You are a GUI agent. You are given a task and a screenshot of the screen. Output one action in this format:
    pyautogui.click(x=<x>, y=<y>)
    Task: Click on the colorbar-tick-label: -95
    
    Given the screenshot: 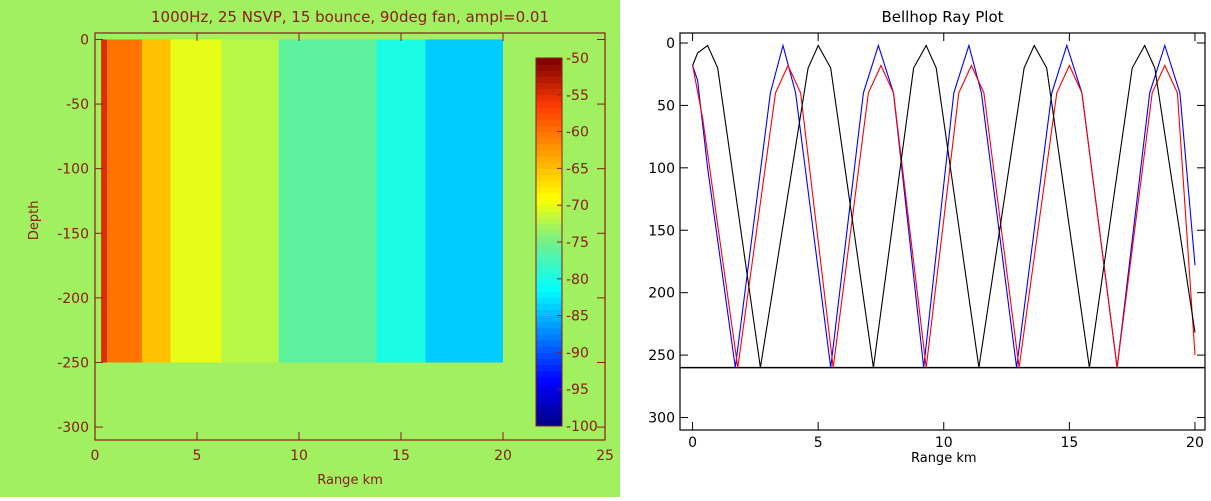 What is the action you would take?
    pyautogui.click(x=577, y=390)
    